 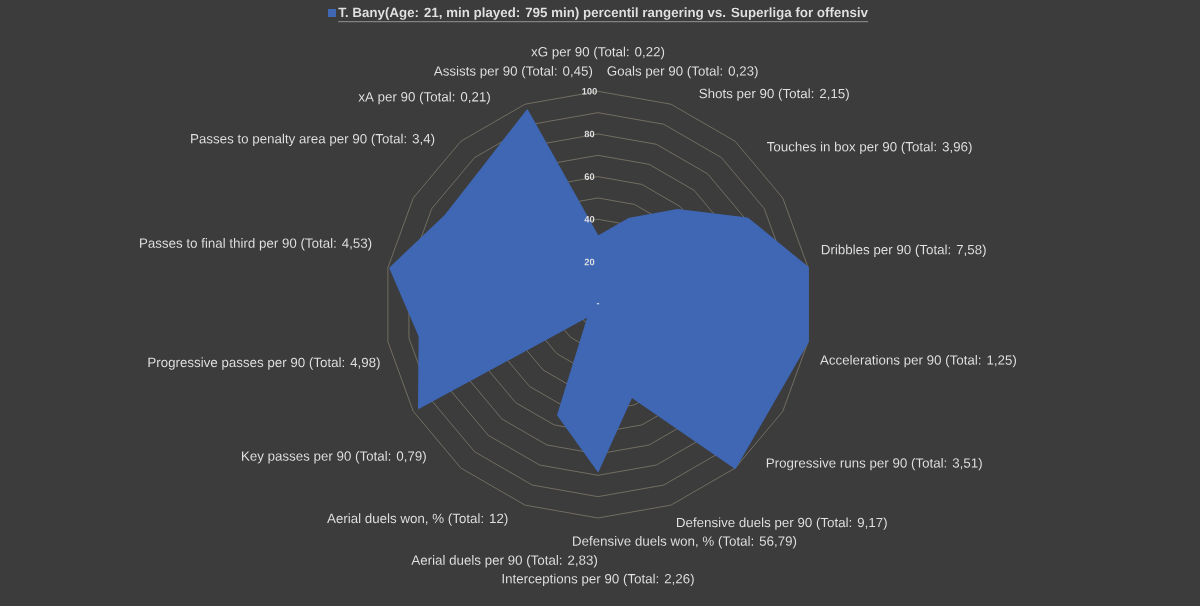 I want to click on spoke-label: Progressive passes per 90 (Total: 4,98), so click(x=264, y=363).